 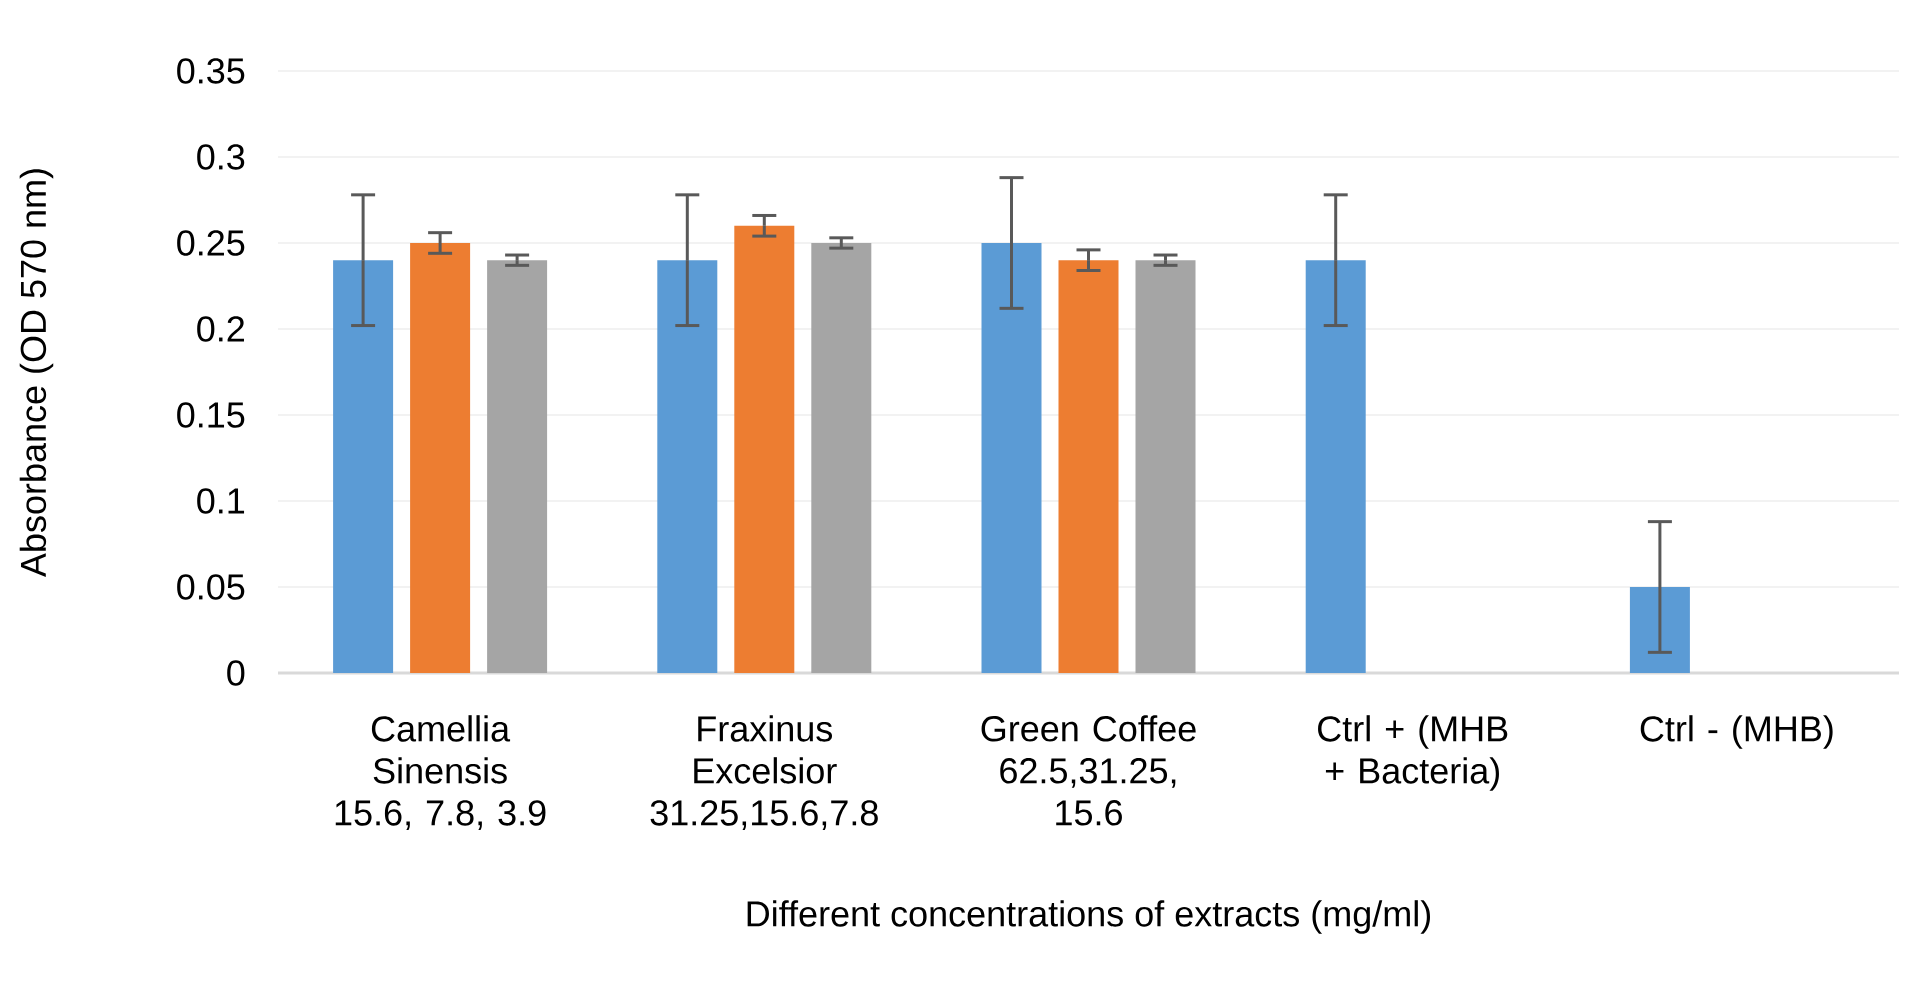 I want to click on x-tick-label: Ctrl + (MHB + Bacteria), so click(x=1413, y=753).